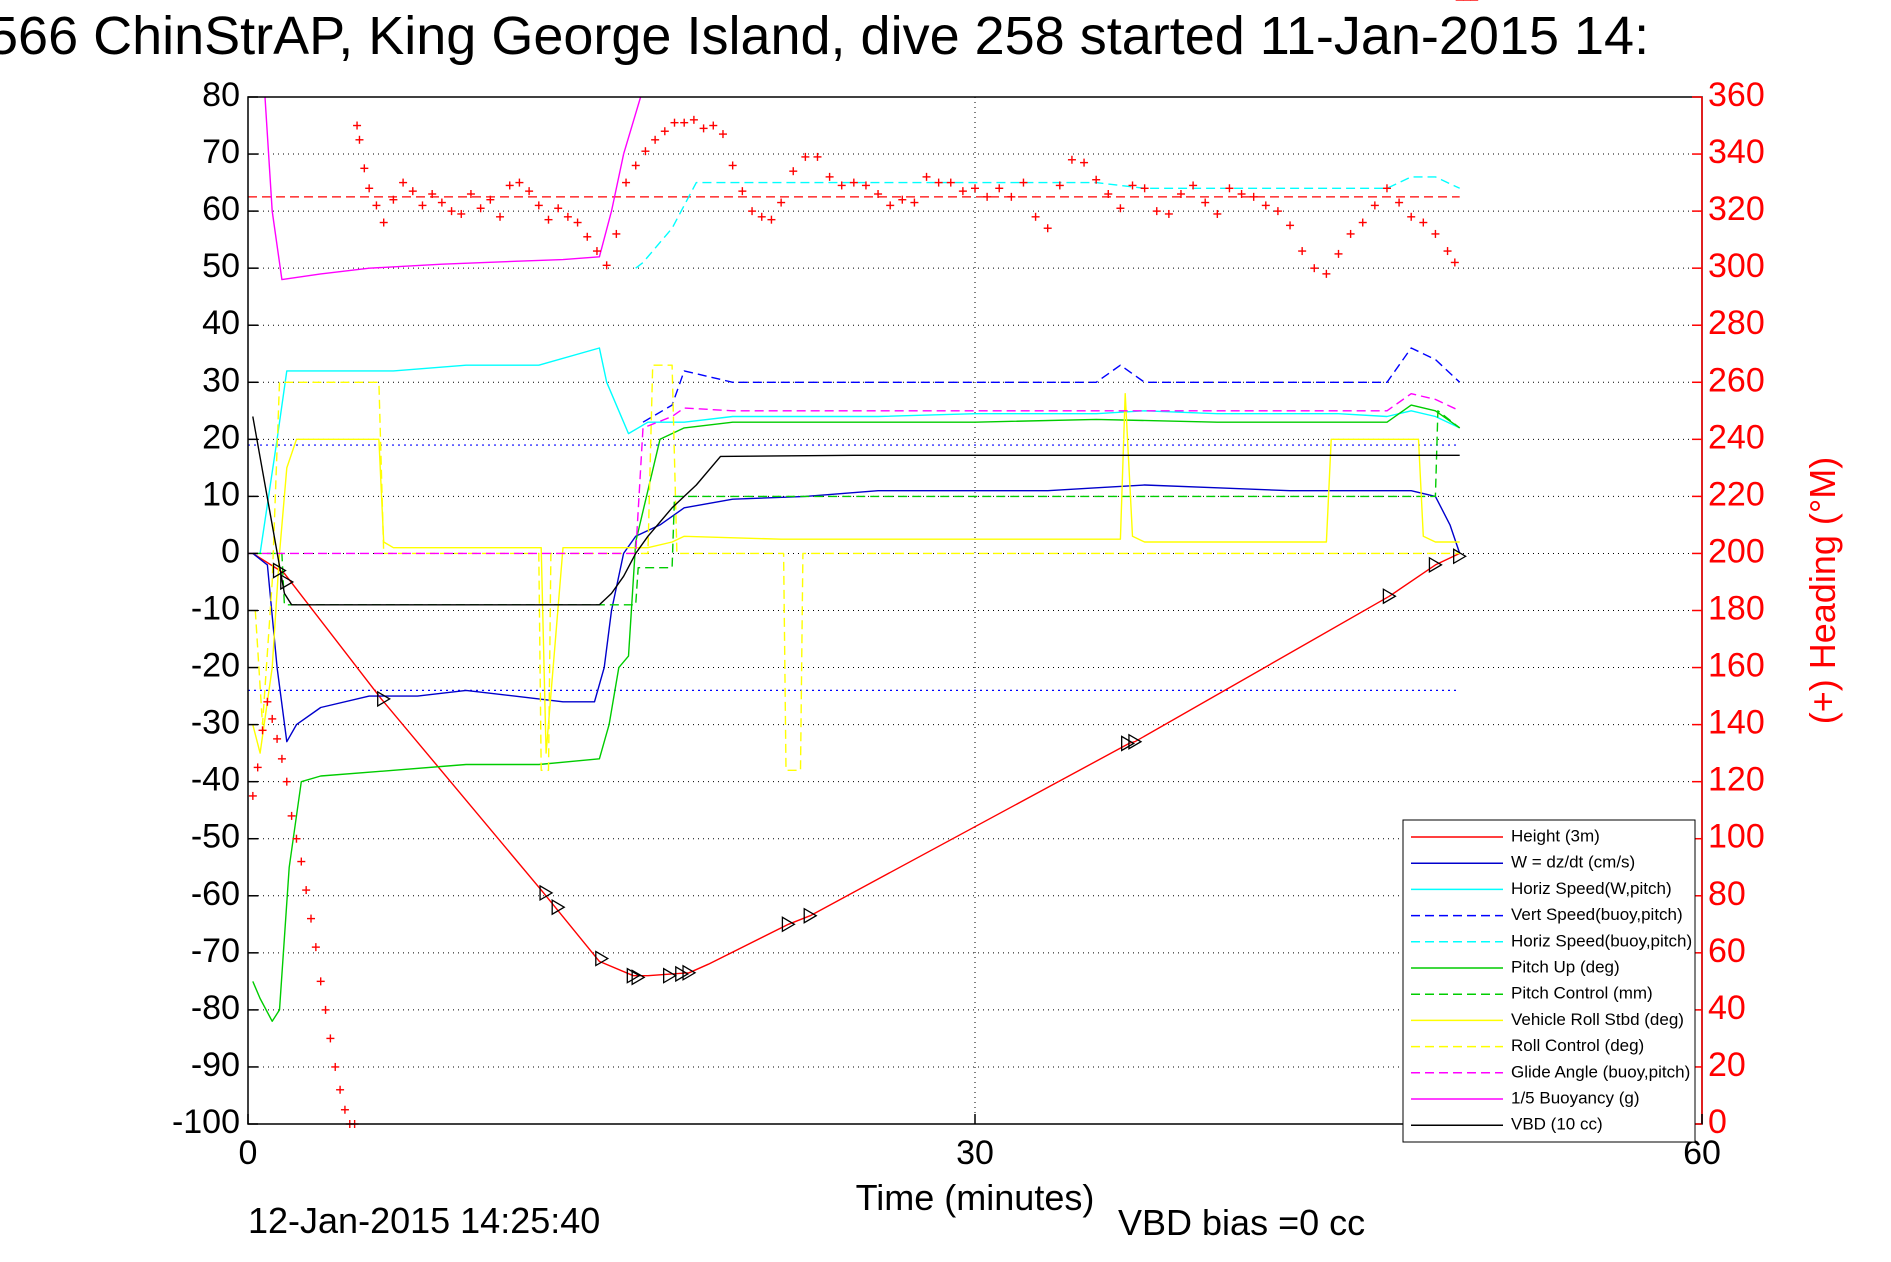  I want to click on left-tick-label: -10, so click(215, 608).